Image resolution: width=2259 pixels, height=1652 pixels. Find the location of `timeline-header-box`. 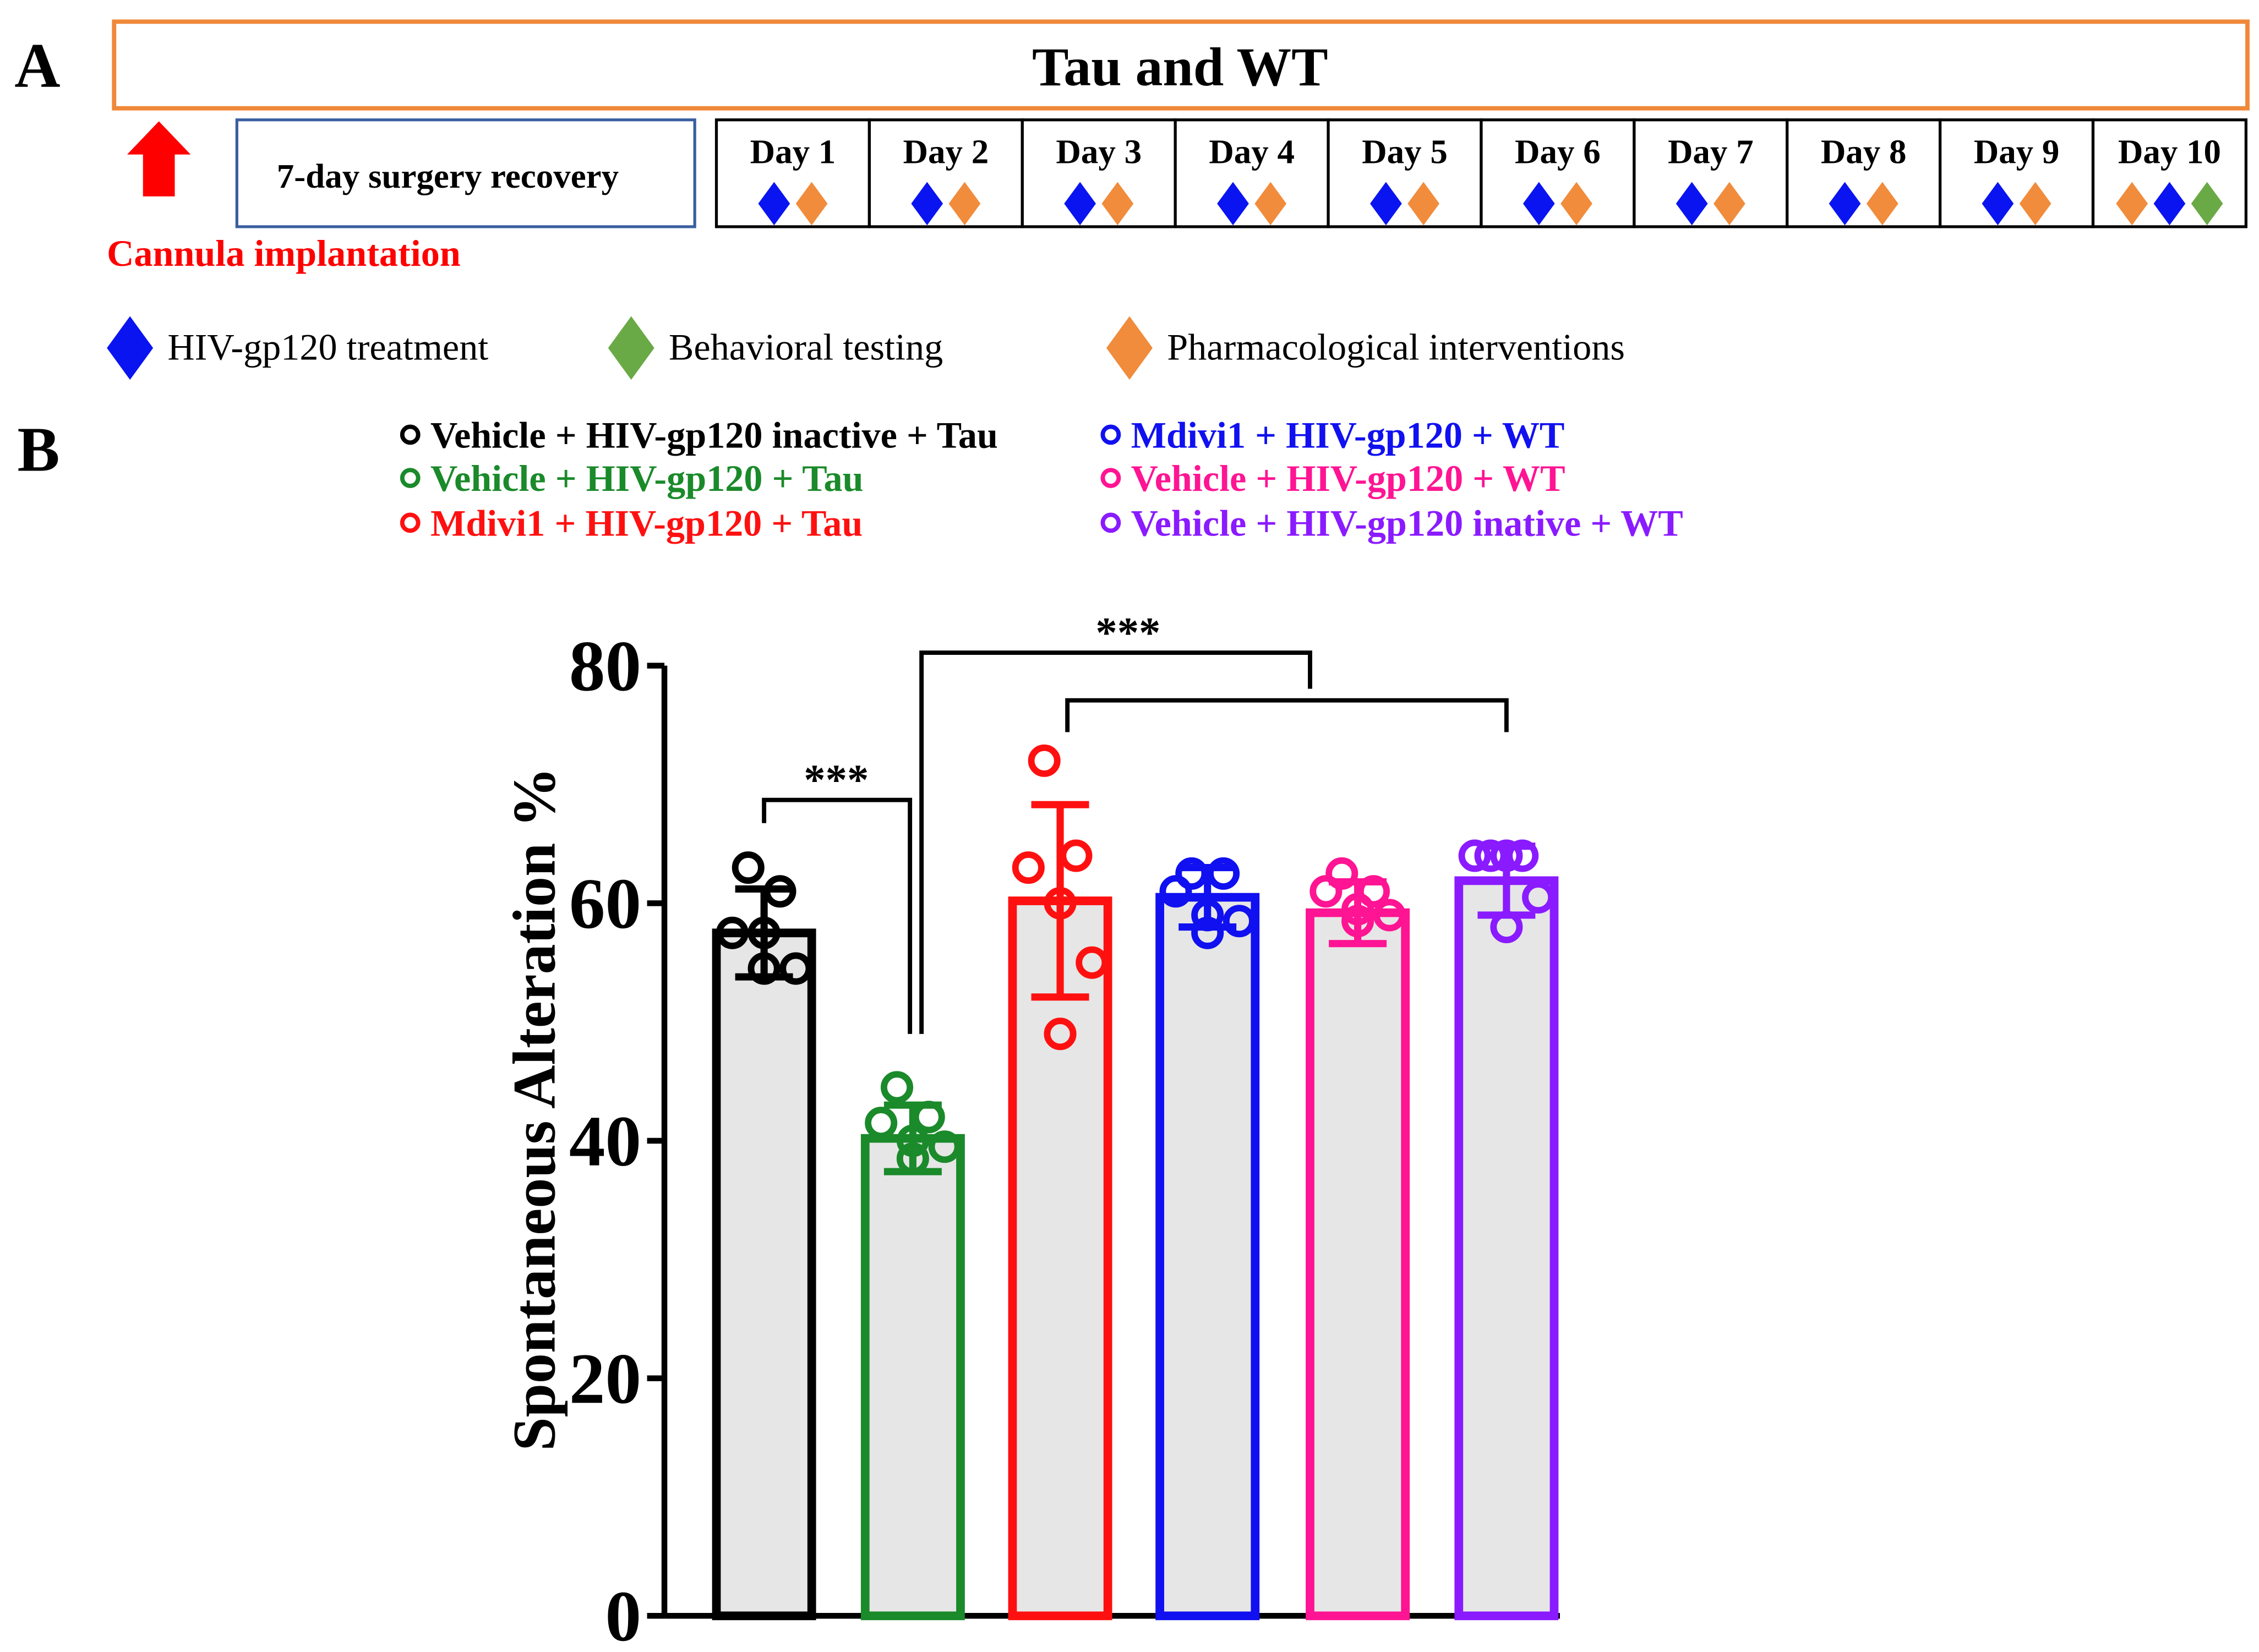

timeline-header-box is located at coordinates (1181, 65).